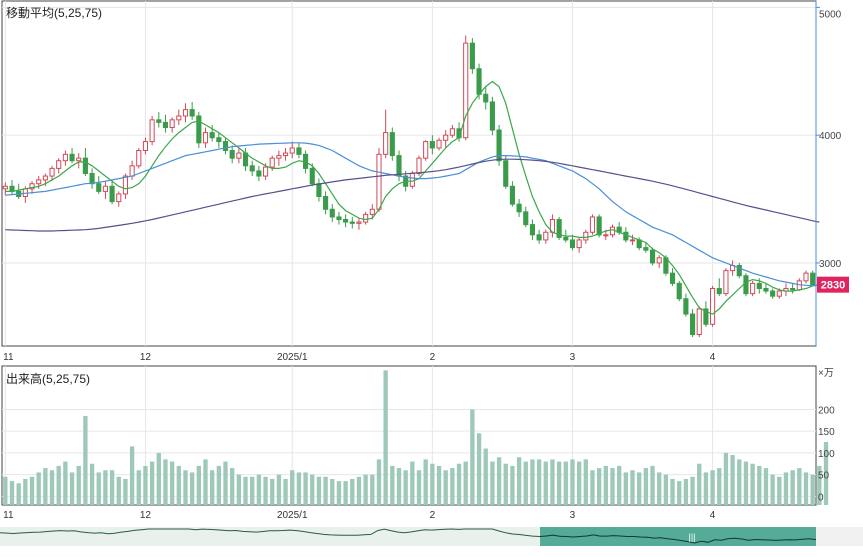  I want to click on volume-x-tick-label: 4, so click(713, 515).